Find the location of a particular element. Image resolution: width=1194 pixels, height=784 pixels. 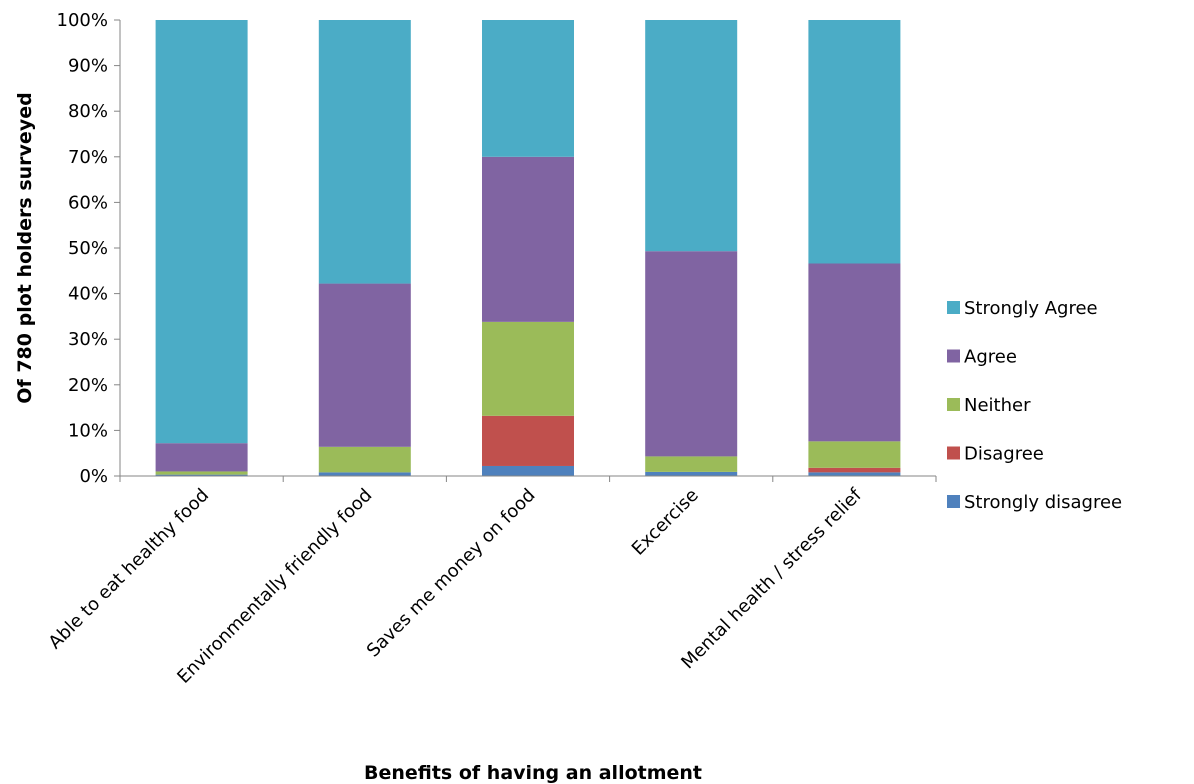

y-tick-label: 20% is located at coordinates (88, 385).